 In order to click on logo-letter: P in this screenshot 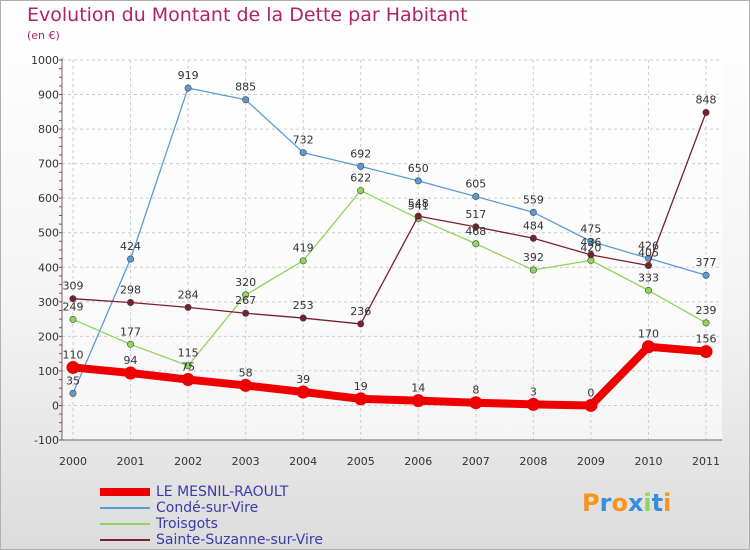, I will do `click(591, 503)`.